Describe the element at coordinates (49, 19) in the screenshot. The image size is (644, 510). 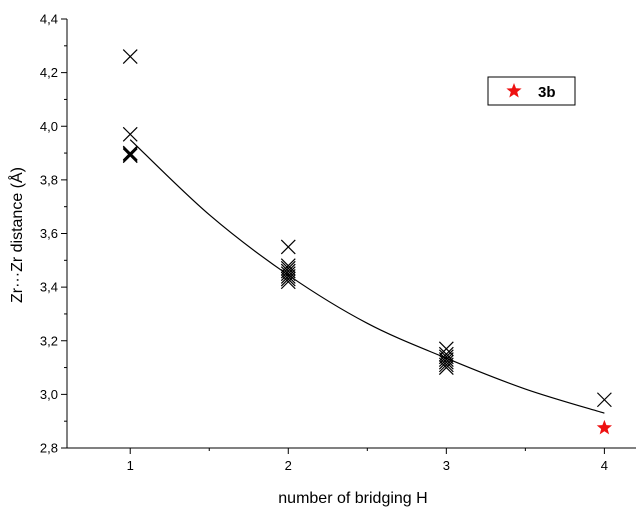
I see `y-tick-label: 4,4` at that location.